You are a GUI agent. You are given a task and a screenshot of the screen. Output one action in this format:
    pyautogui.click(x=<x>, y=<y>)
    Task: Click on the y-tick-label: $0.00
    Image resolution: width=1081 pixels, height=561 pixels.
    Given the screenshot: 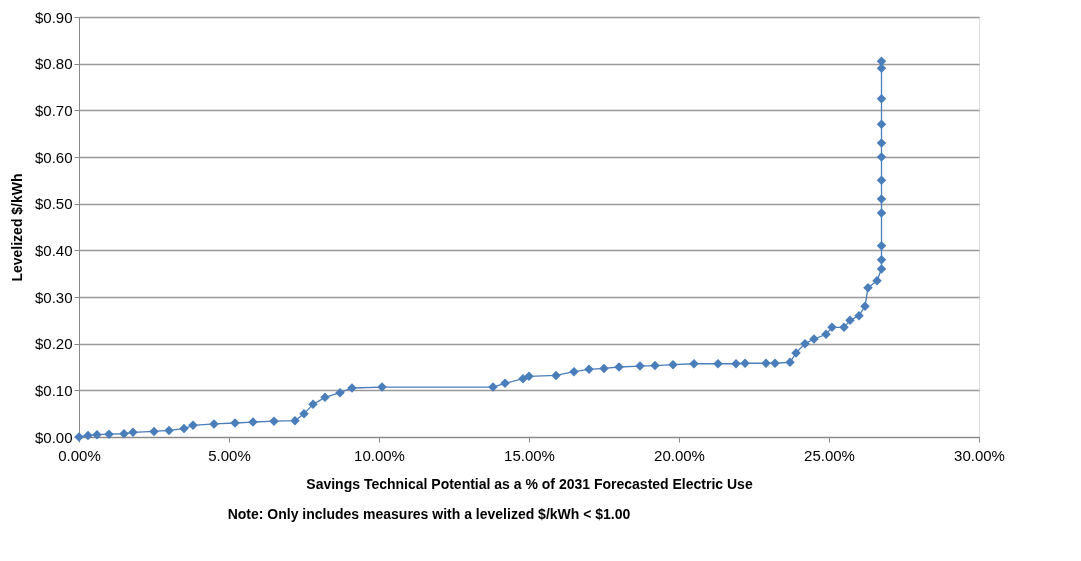 What is the action you would take?
    pyautogui.click(x=53, y=437)
    